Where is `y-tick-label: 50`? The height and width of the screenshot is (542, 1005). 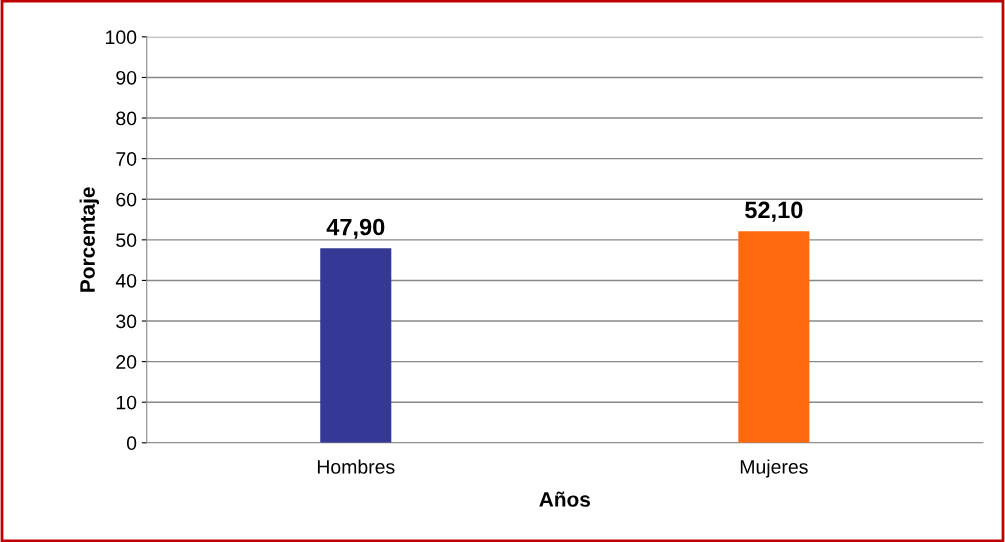
y-tick-label: 50 is located at coordinates (126, 240).